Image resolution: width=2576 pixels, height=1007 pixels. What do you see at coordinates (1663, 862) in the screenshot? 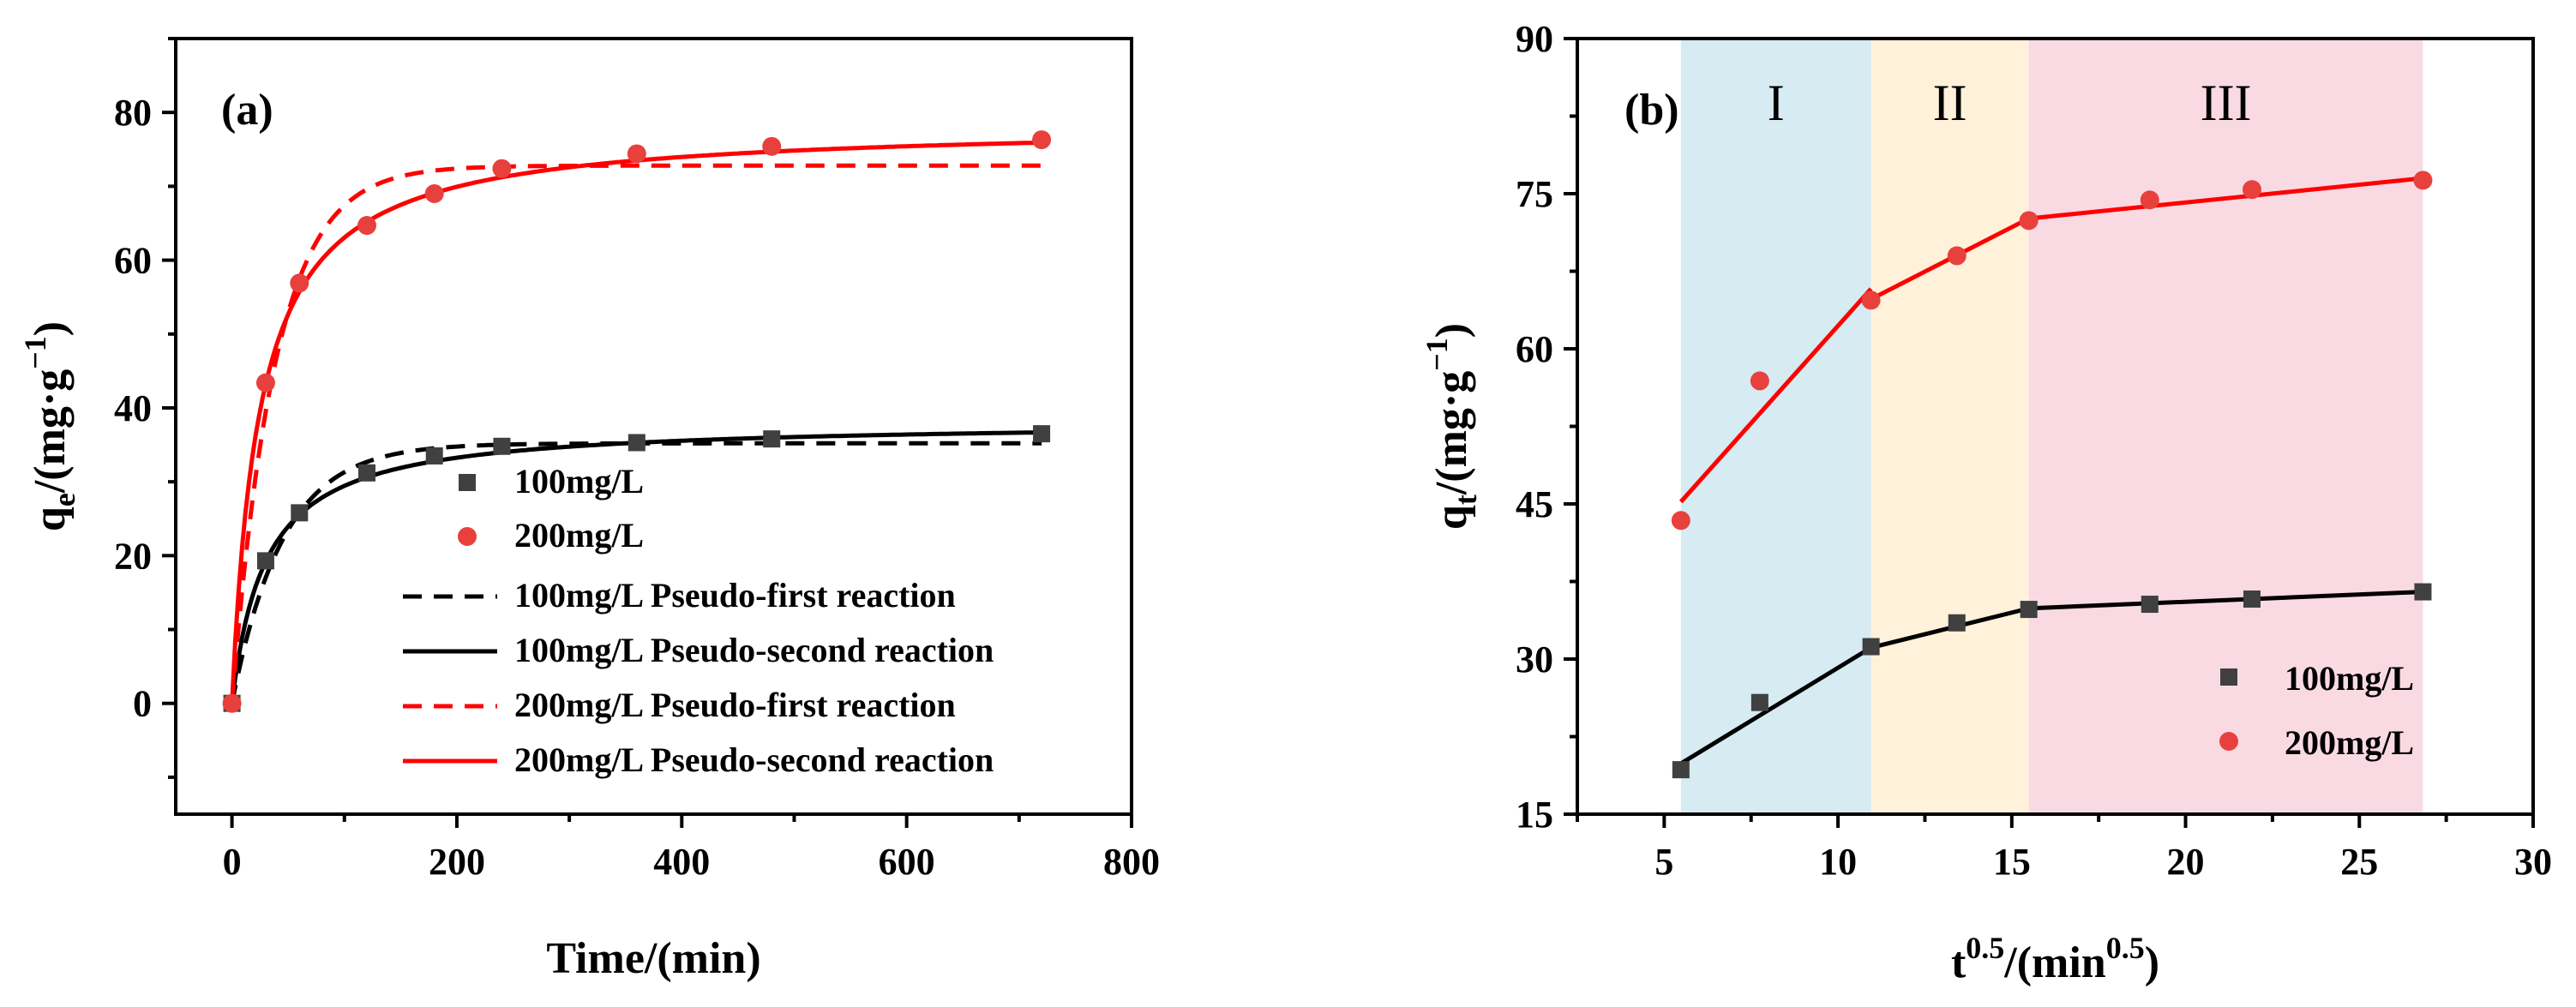
I see `x-tick-label: 5` at bounding box center [1663, 862].